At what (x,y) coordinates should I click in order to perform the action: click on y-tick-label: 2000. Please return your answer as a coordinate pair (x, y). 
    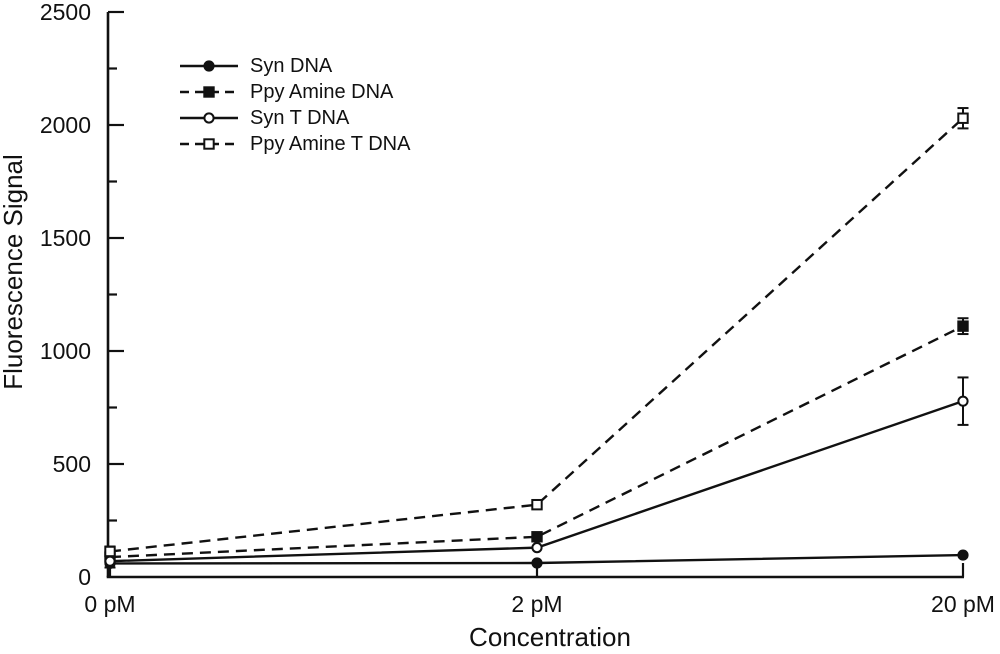
    Looking at the image, I should click on (65, 125).